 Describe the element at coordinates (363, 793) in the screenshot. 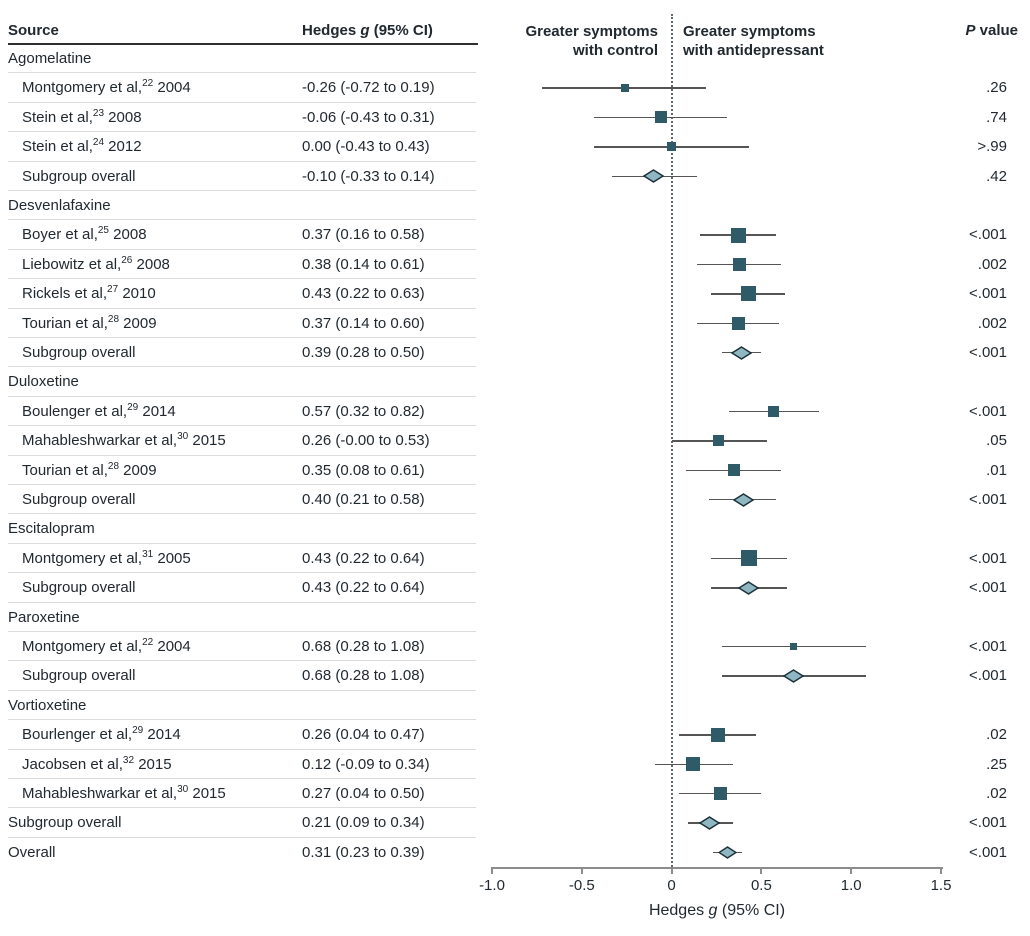

I see `ci-text: 0.27 (0.04 to 0.50)` at that location.